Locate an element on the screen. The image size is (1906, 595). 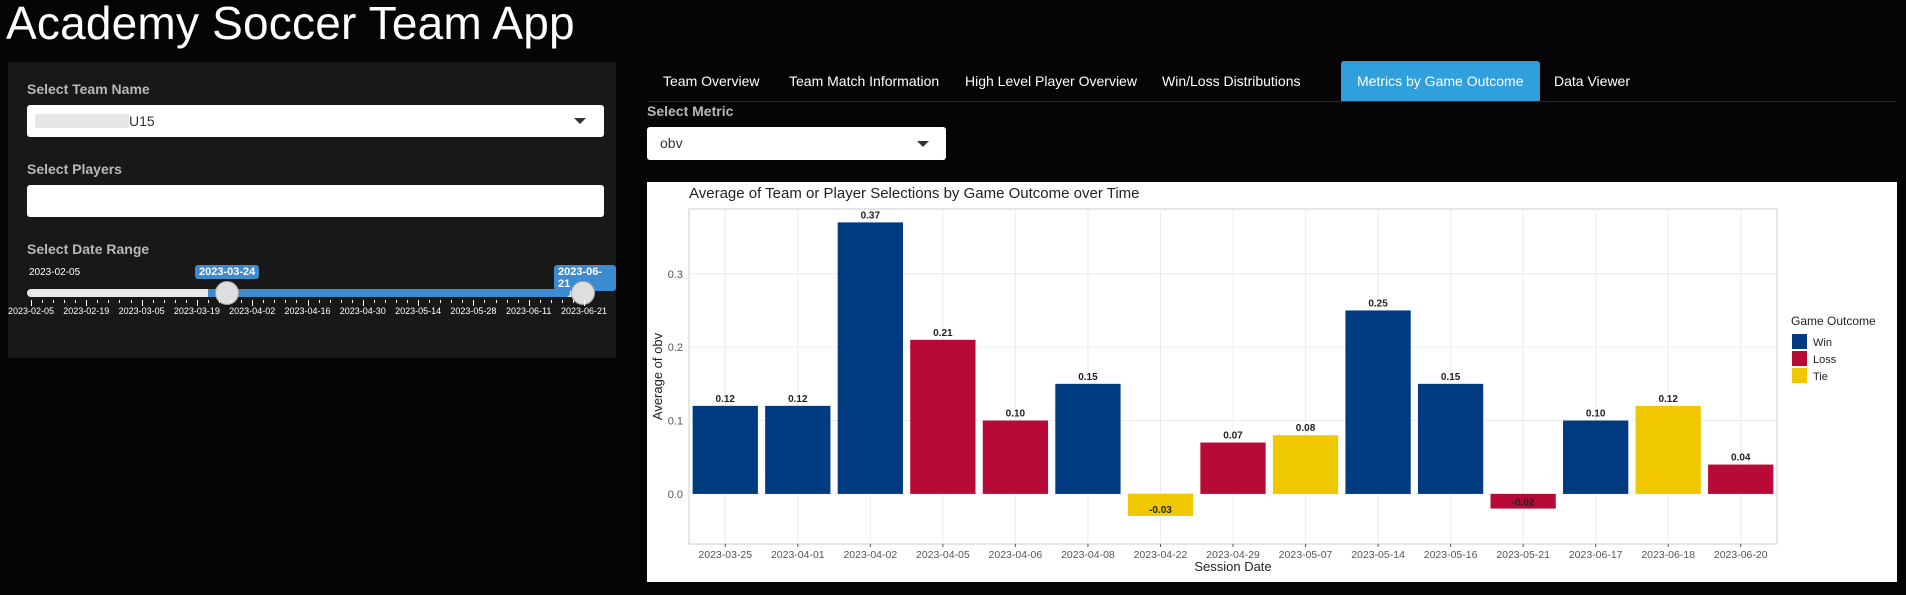
date-min-label: 2023-02-05 is located at coordinates (55, 272).